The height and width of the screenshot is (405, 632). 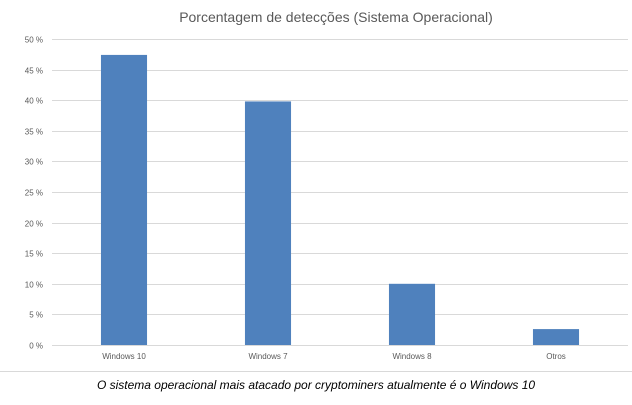 What do you see at coordinates (556, 337) in the screenshot?
I see `bar-otros` at bounding box center [556, 337].